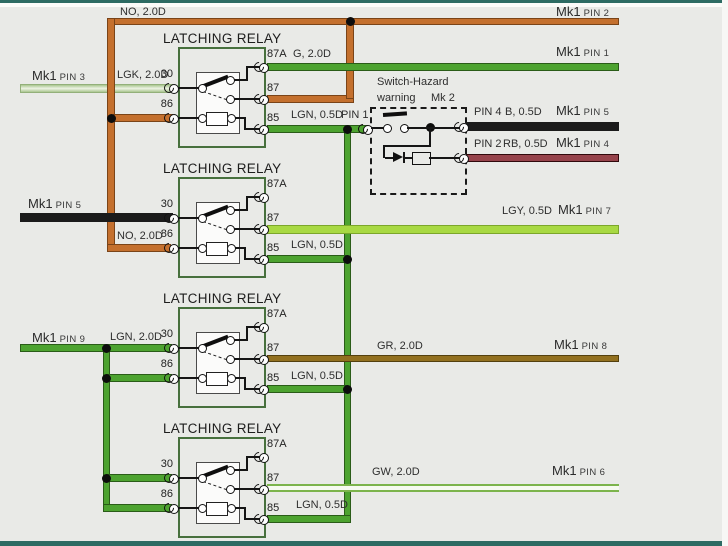  I want to click on hazard-pin4-connector, so click(464, 128).